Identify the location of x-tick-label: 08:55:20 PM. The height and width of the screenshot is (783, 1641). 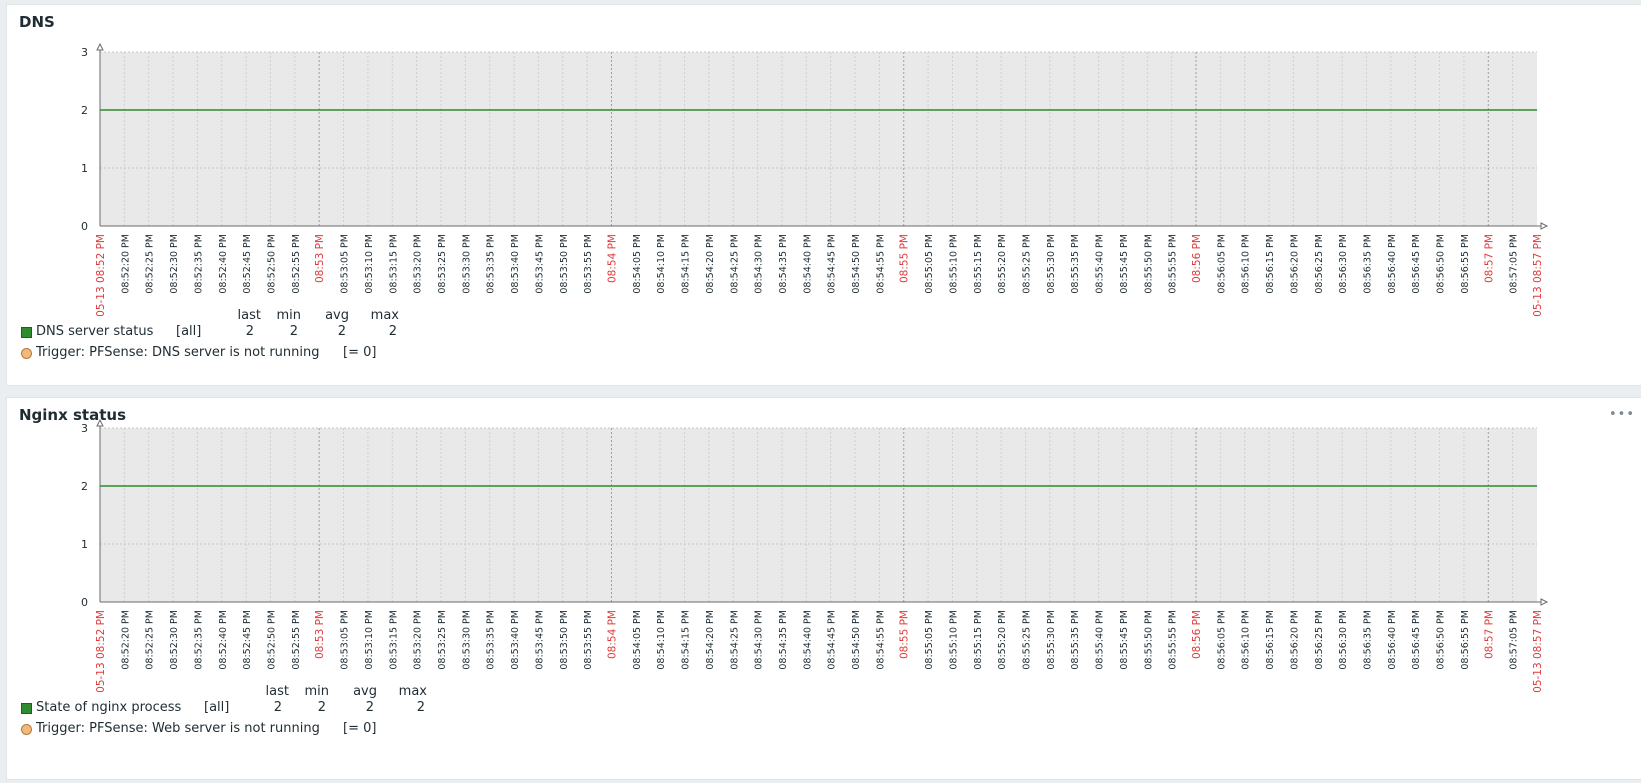
(1002, 264).